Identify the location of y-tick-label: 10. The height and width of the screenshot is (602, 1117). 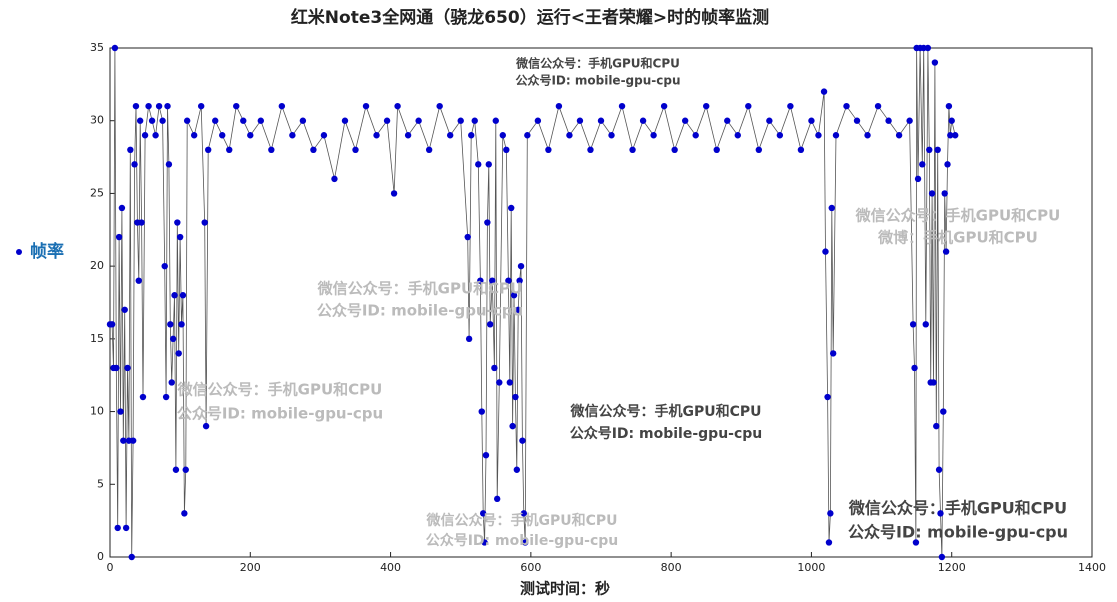
(97, 411).